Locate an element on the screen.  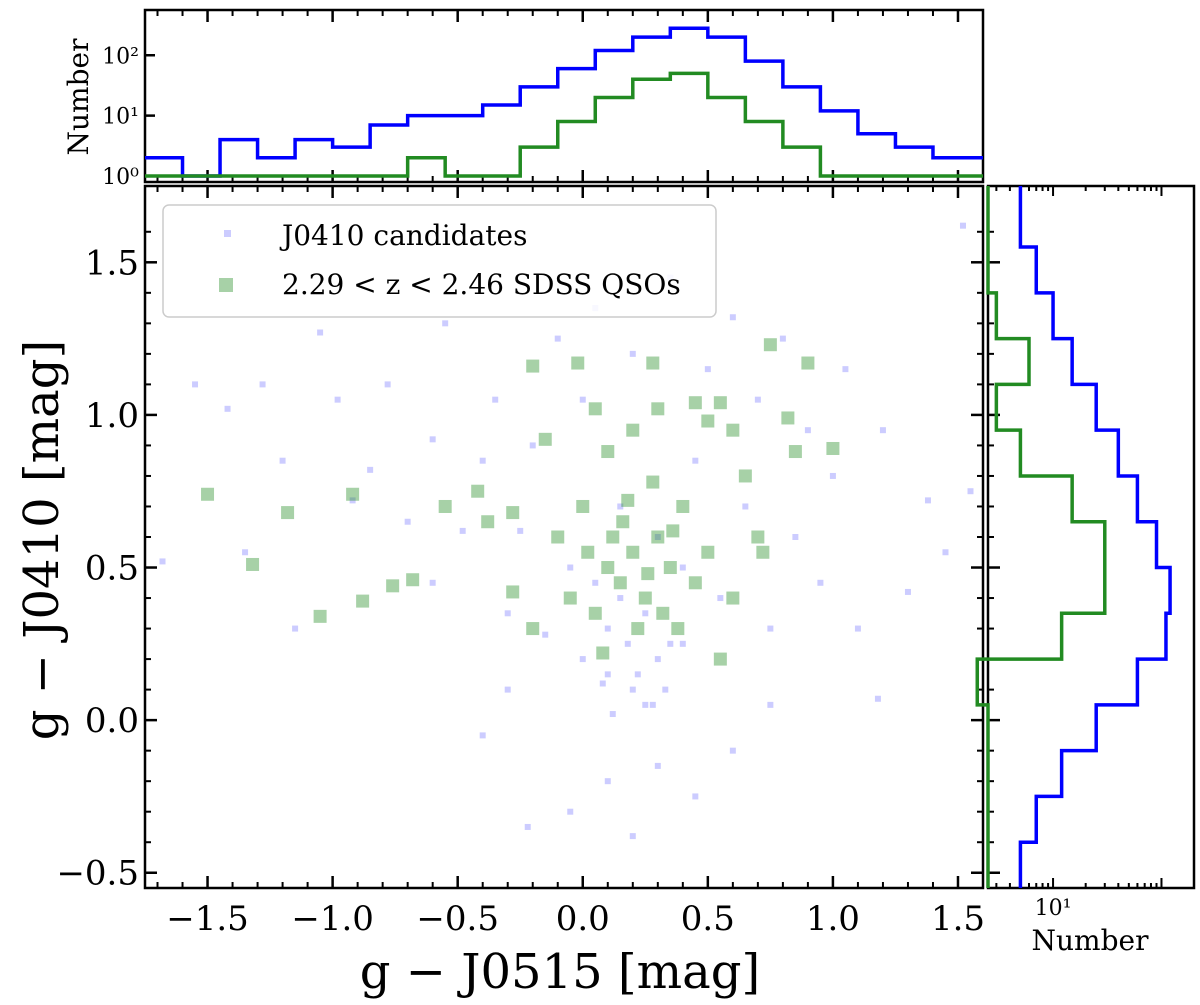
x-tick-label: −0.5 is located at coordinates (457, 919).